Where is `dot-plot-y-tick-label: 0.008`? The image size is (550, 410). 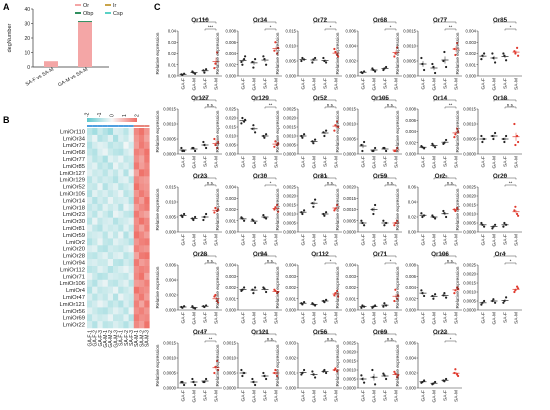 dot-plot-y-tick-label: 0.008 is located at coordinates (411, 109).